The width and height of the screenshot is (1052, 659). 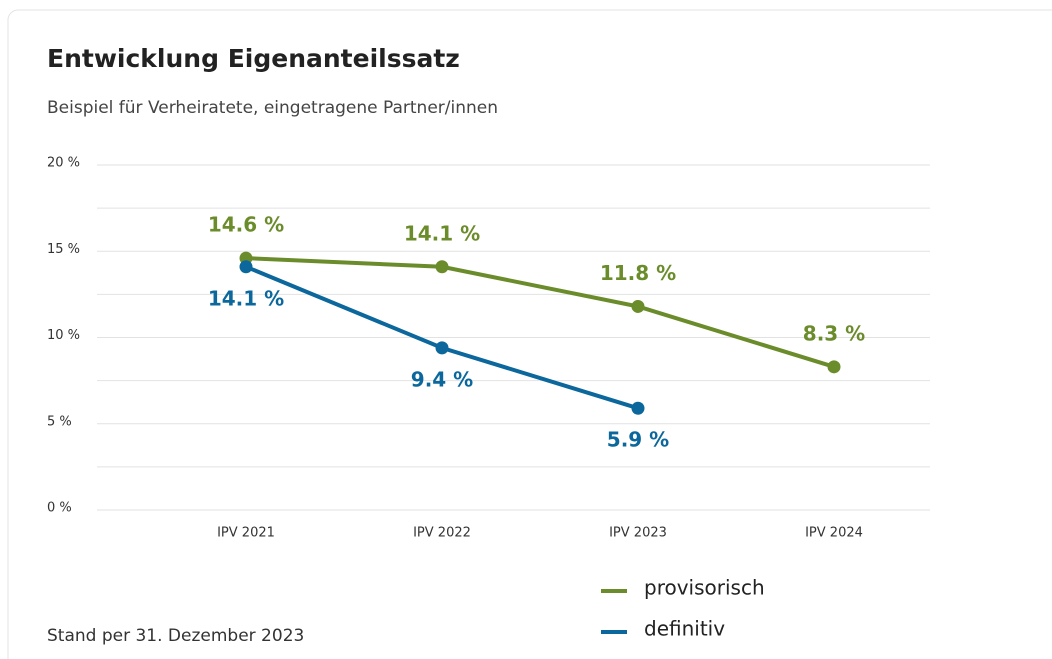 I want to click on legend-label: definitiv, so click(x=684, y=629).